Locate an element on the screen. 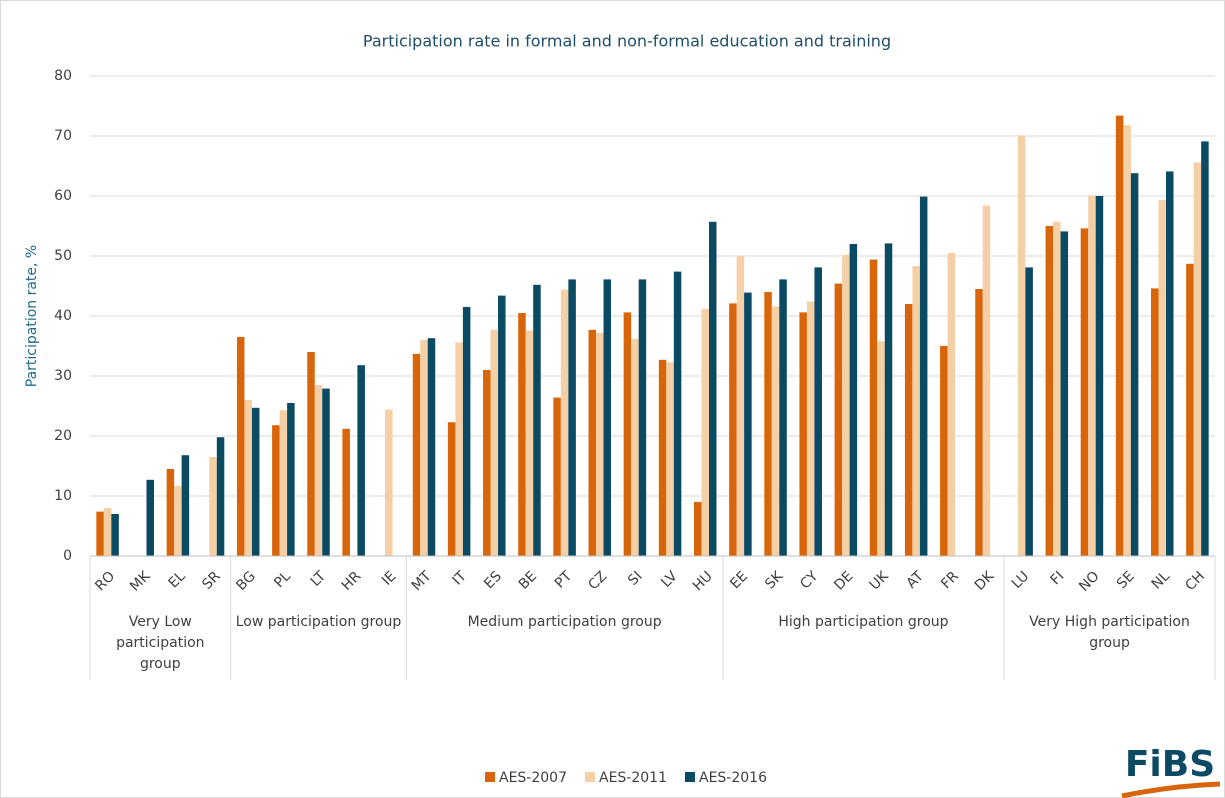  y-tick-label: 60 is located at coordinates (63, 196).